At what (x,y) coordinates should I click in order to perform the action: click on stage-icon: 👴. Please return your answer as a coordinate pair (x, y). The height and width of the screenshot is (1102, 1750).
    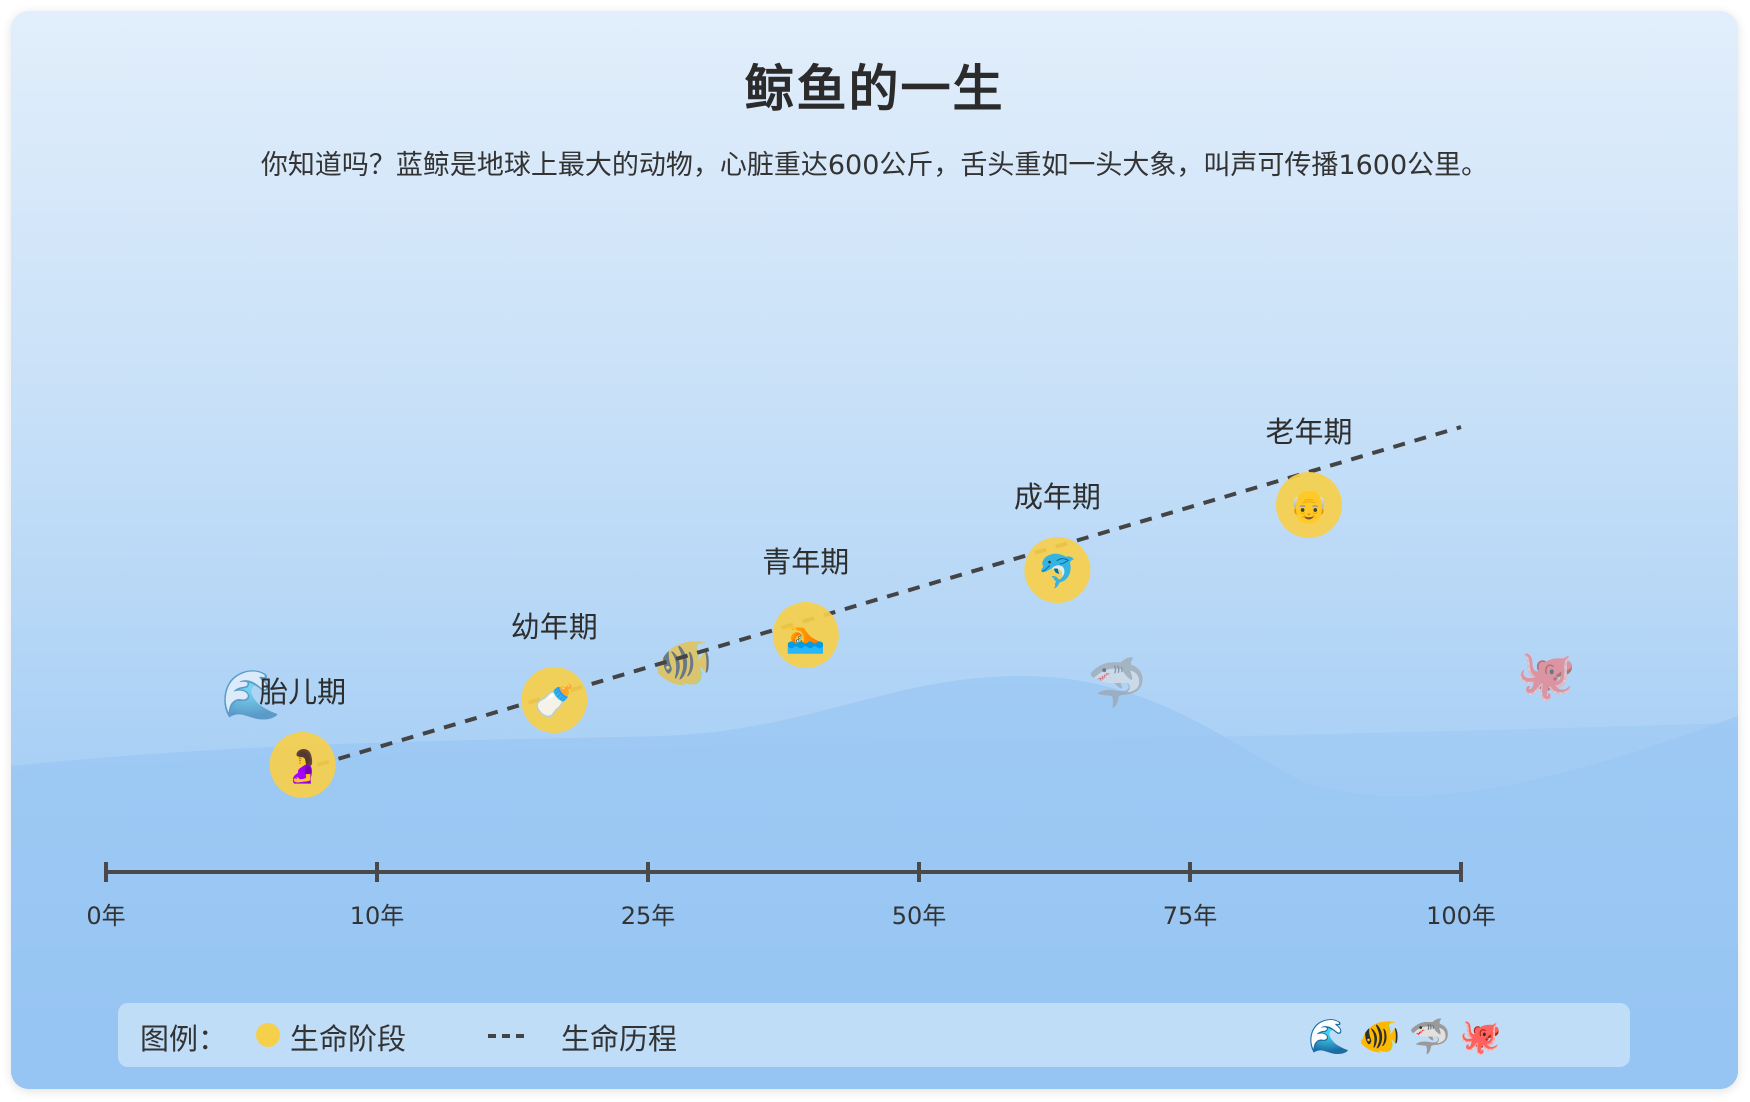
    Looking at the image, I should click on (1309, 506).